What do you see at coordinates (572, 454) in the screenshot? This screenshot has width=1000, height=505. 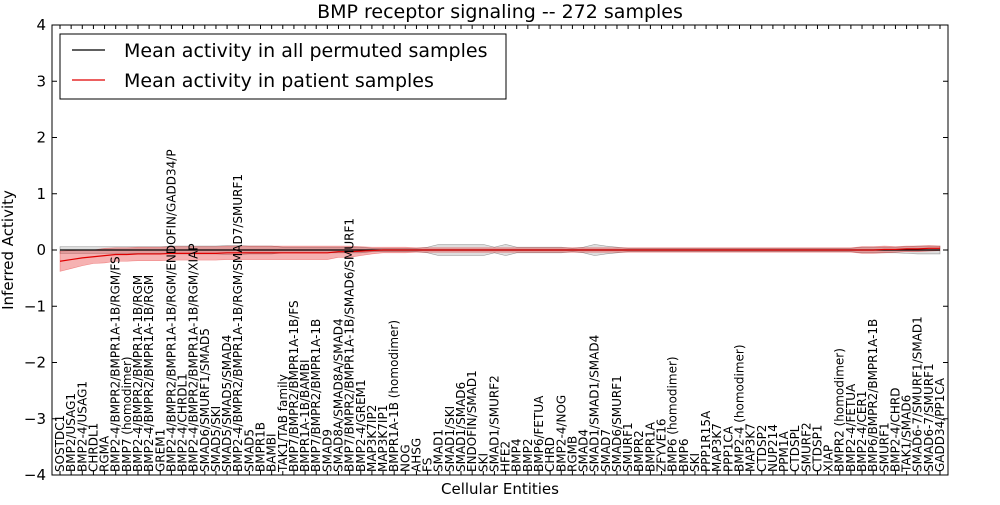 I see `x-tick-label: RGMB` at bounding box center [572, 454].